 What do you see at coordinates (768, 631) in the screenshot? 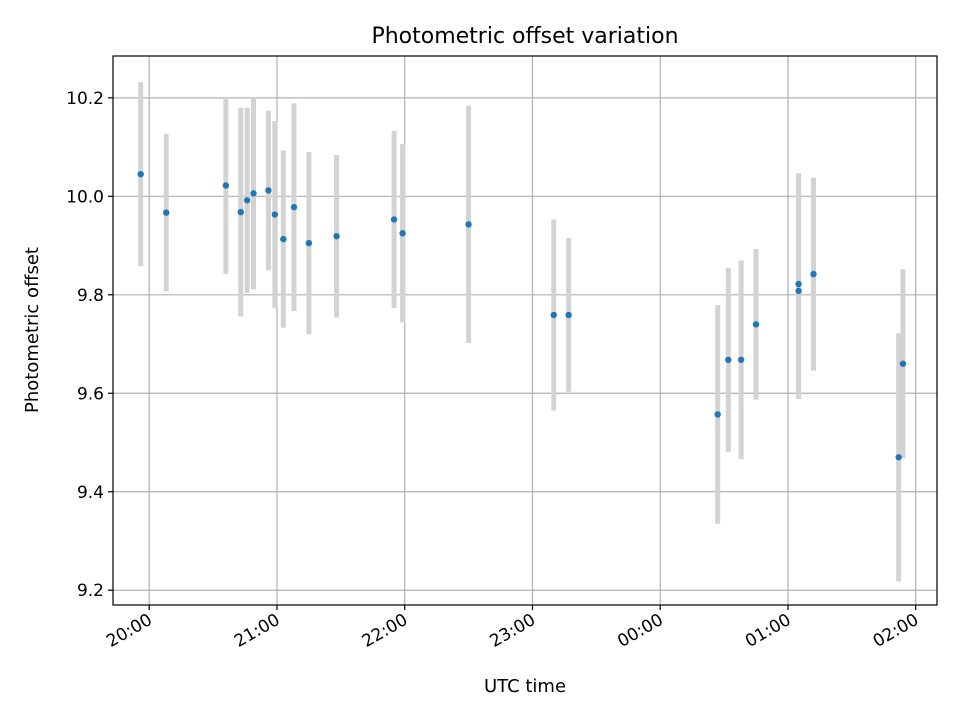
I see `x-tick-label: 01:00` at bounding box center [768, 631].